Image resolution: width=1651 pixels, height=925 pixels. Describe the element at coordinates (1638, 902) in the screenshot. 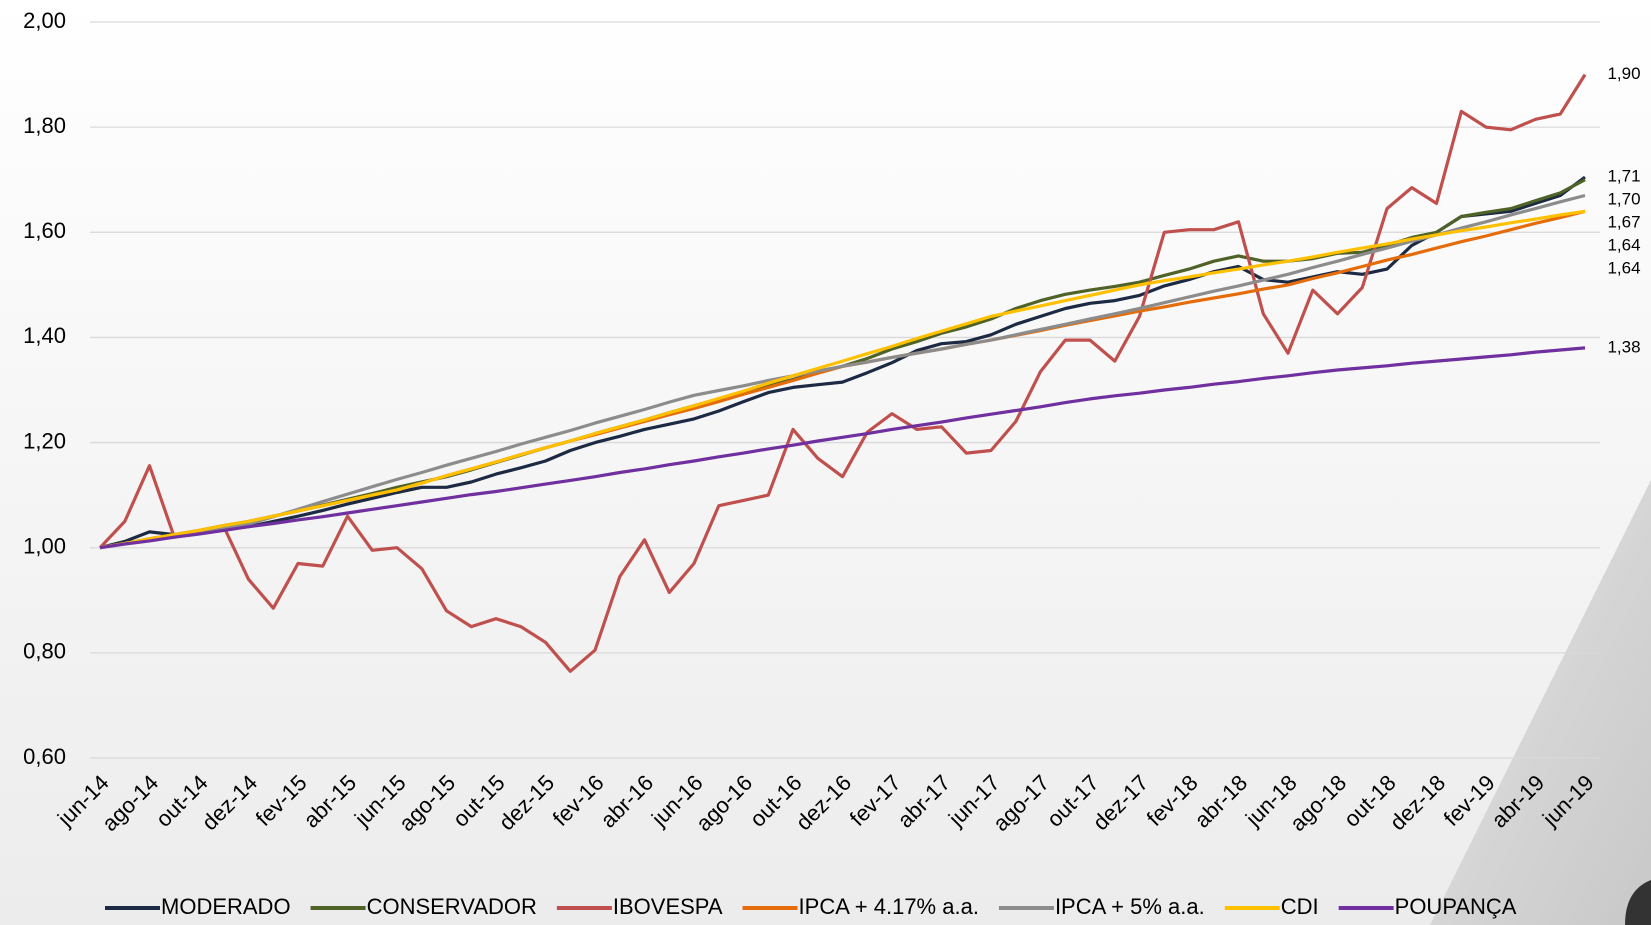

I see `decor-corner` at that location.